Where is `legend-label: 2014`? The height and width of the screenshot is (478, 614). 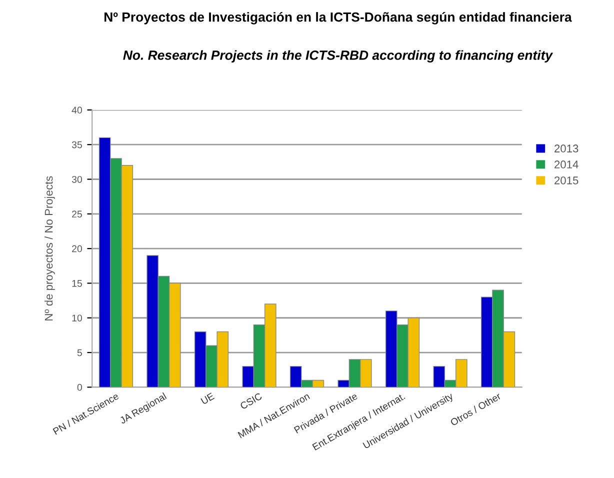 legend-label: 2014 is located at coordinates (566, 164).